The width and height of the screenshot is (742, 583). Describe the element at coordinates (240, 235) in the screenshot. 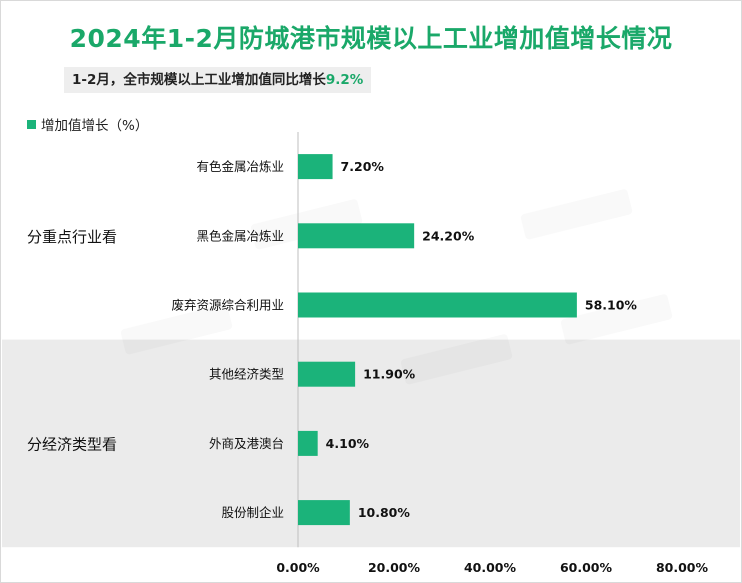

I see `category-label: 黑色金属冶炼业` at that location.